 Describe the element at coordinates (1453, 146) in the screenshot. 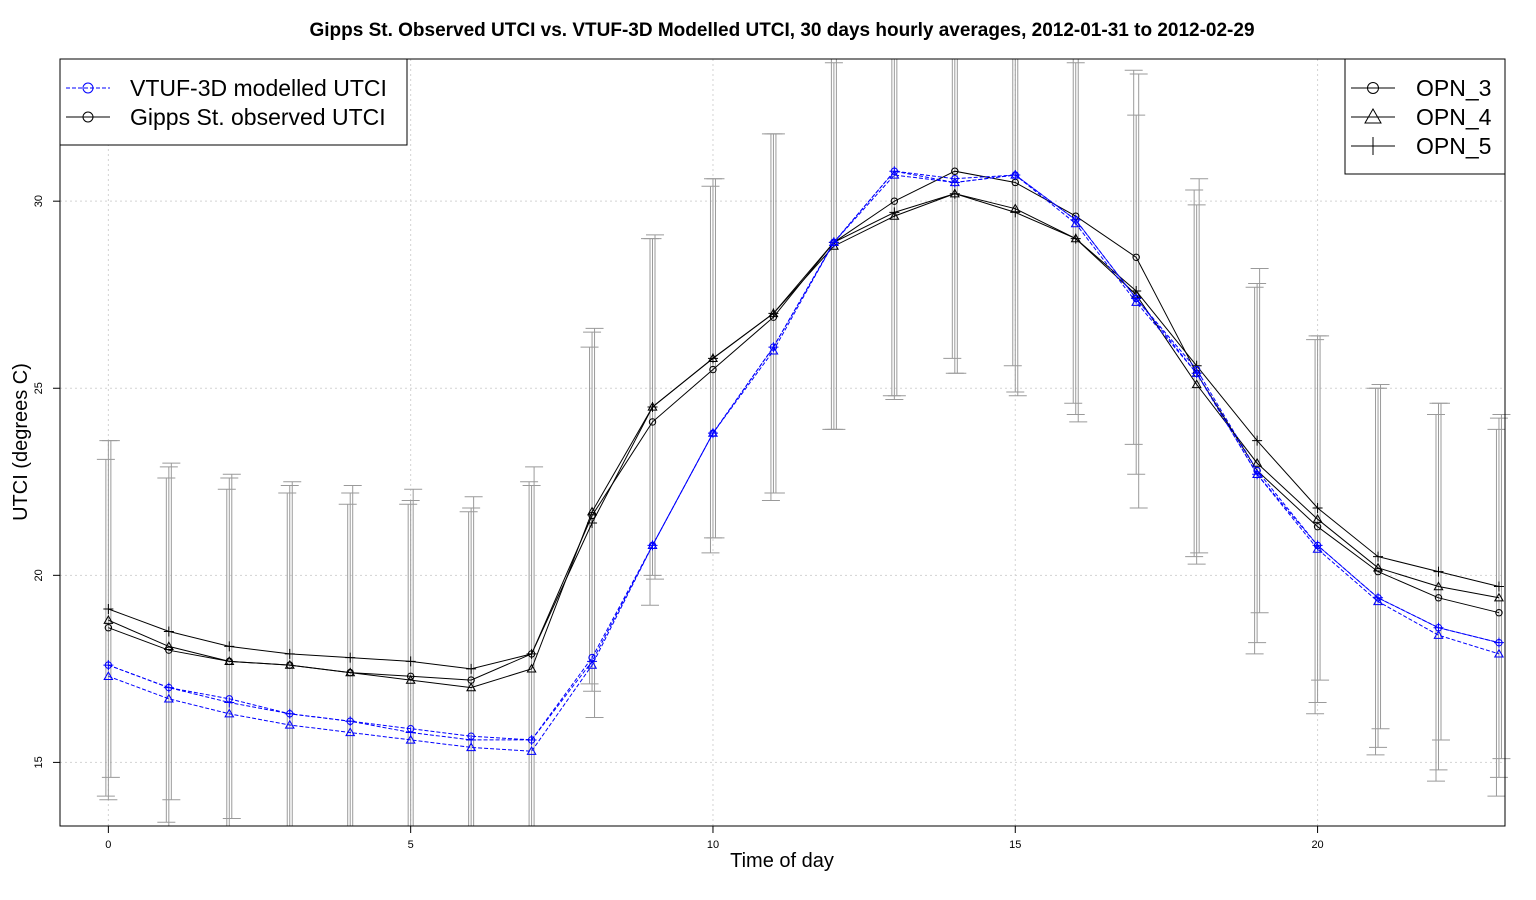

I see `legend-site-label: OPN_5` at that location.